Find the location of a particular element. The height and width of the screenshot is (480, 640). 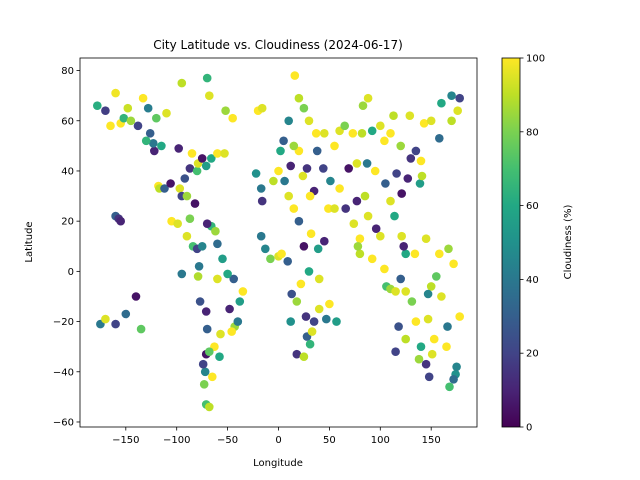

y-tick-label: 40 is located at coordinates (67, 171).